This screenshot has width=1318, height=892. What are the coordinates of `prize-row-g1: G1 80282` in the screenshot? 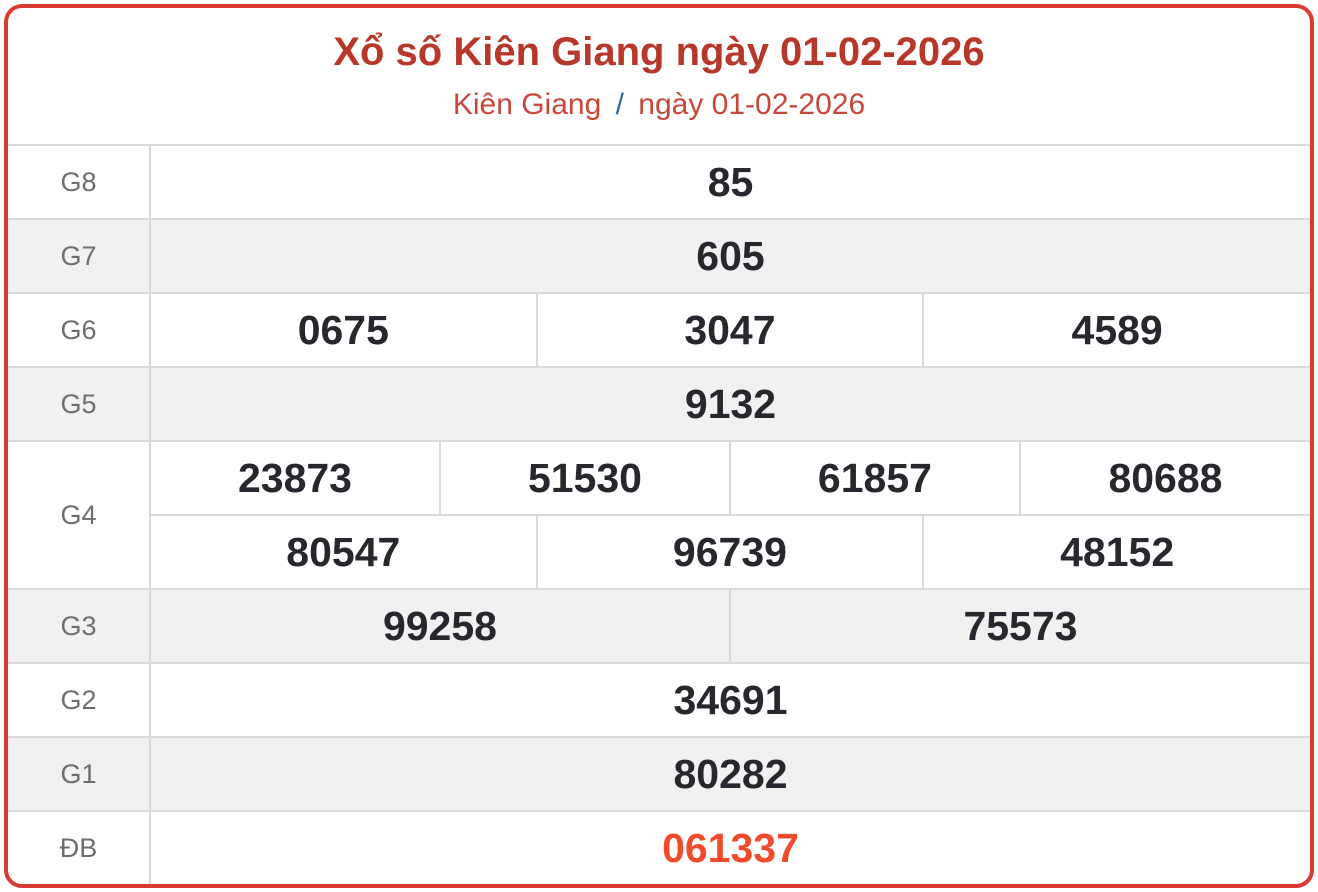 It's located at (659, 773).